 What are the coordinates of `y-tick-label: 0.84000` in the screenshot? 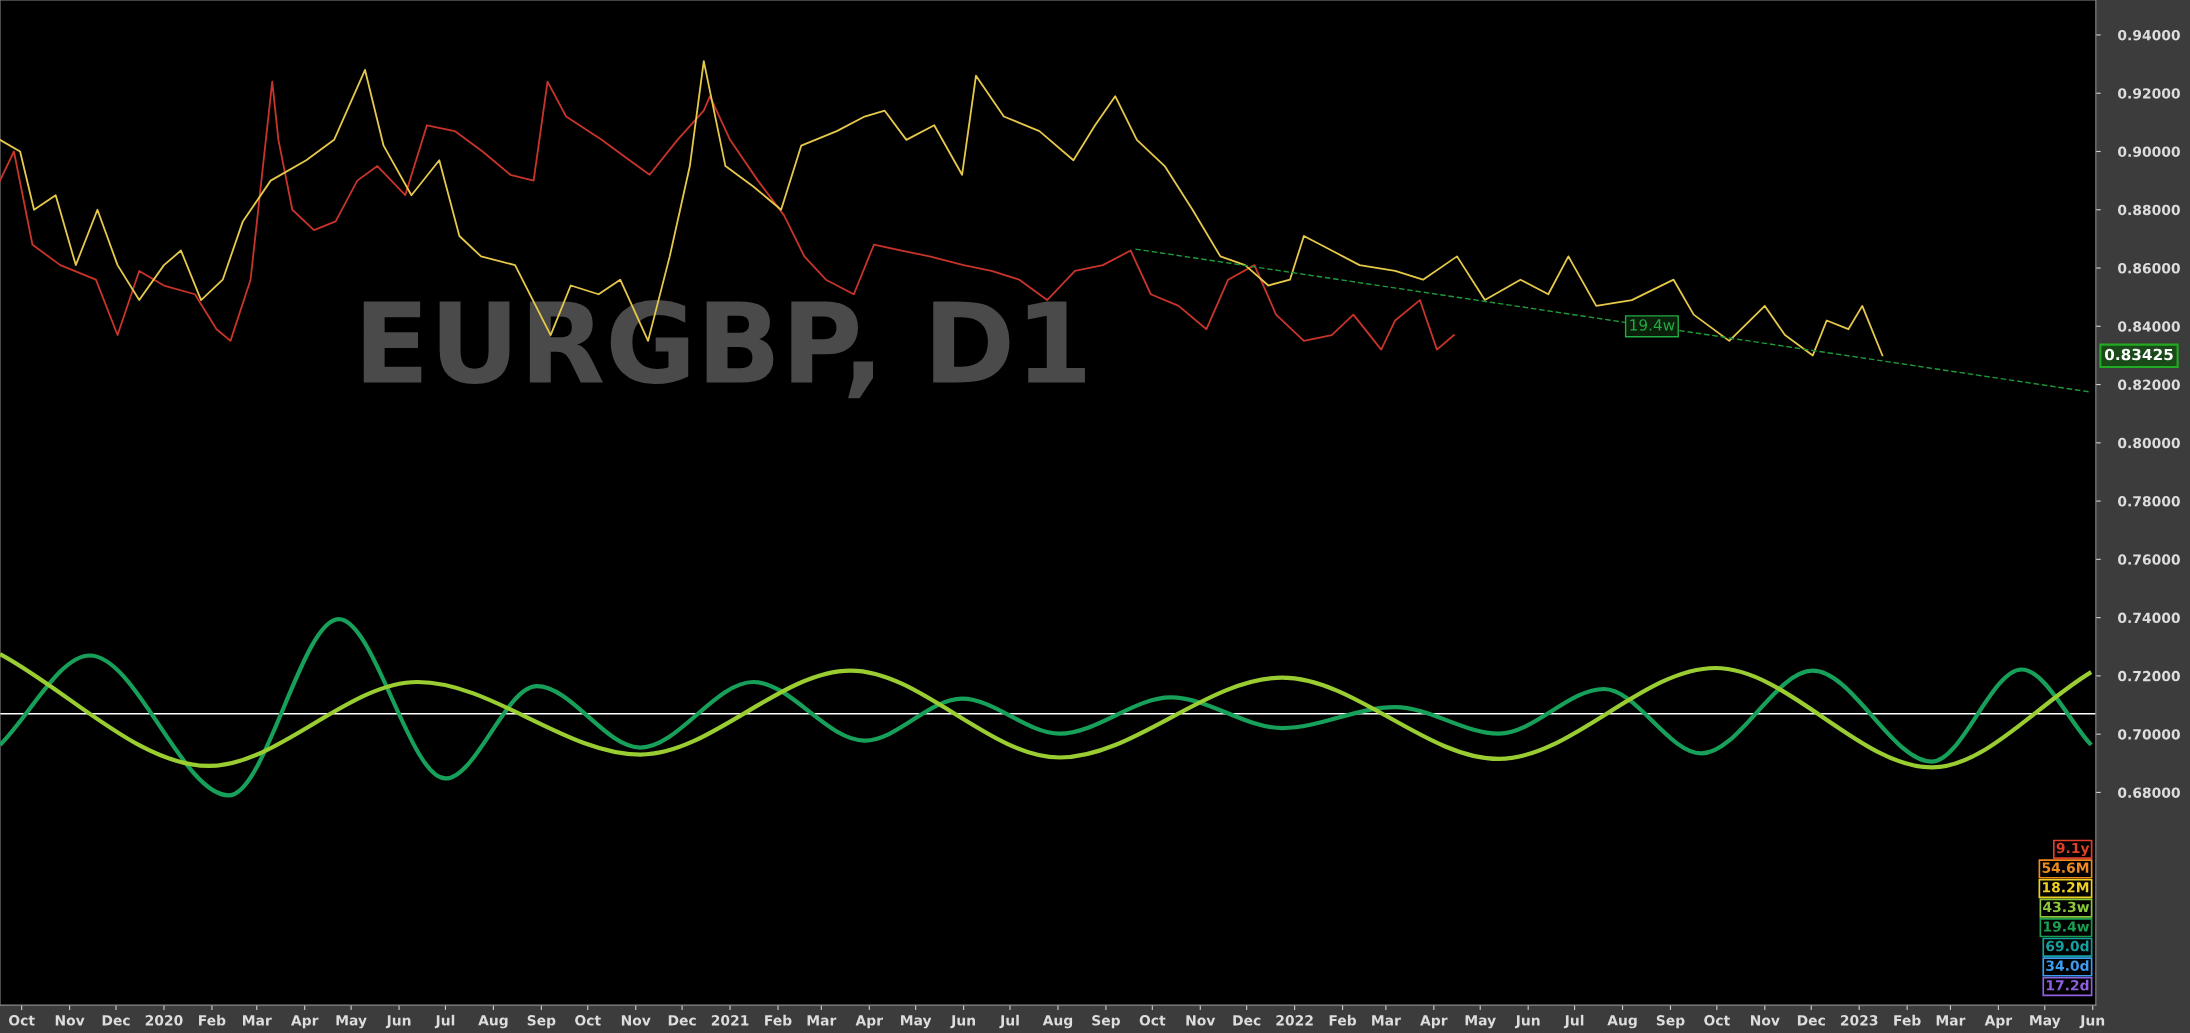 It's located at (2149, 326).